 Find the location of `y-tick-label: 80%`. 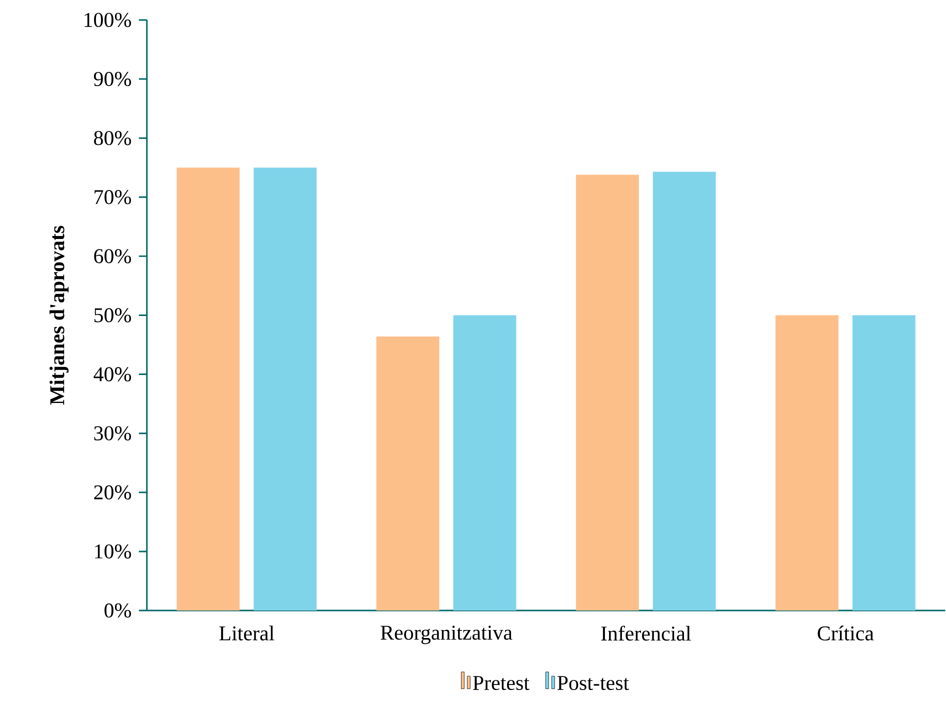

y-tick-label: 80% is located at coordinates (112, 137).